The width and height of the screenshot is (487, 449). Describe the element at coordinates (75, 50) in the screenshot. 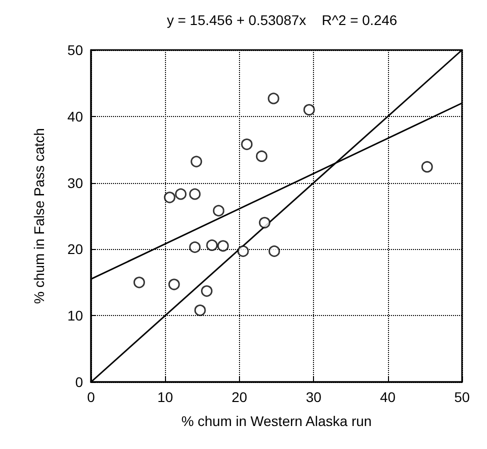

I see `y-tick-label: 50` at that location.